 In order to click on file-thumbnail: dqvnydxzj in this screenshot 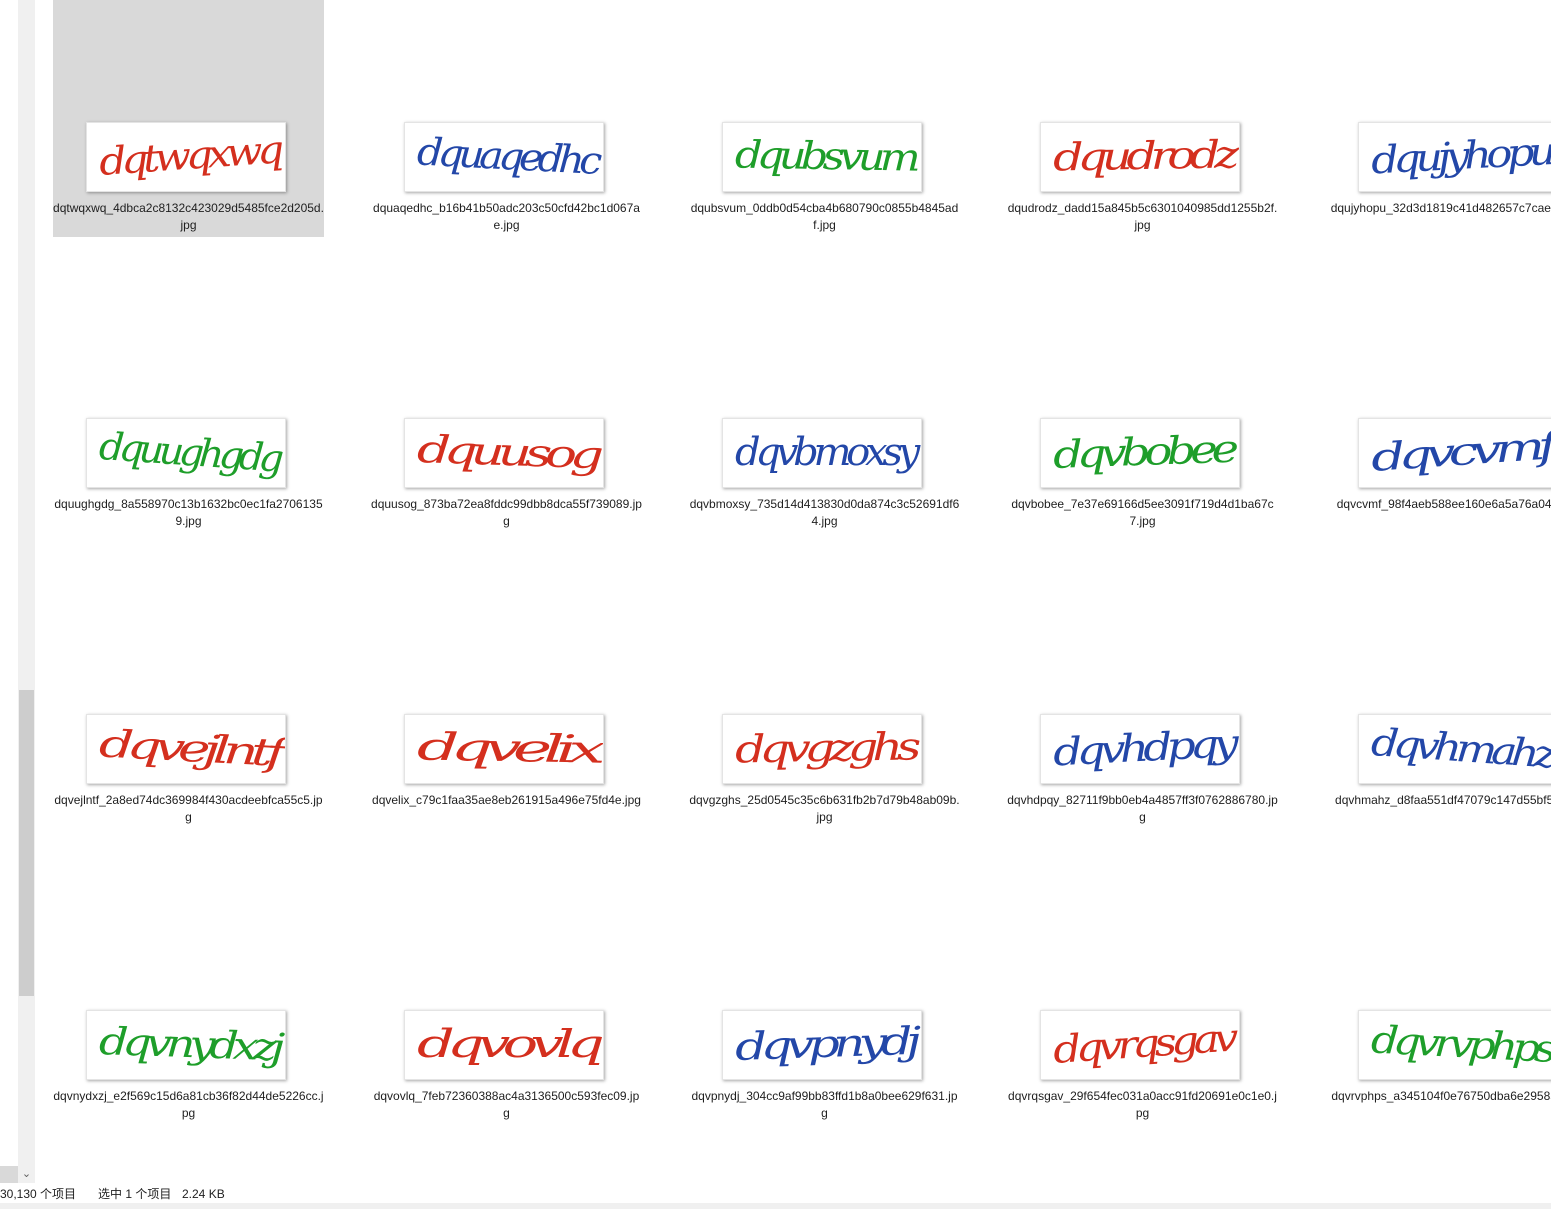, I will do `click(186, 1045)`.